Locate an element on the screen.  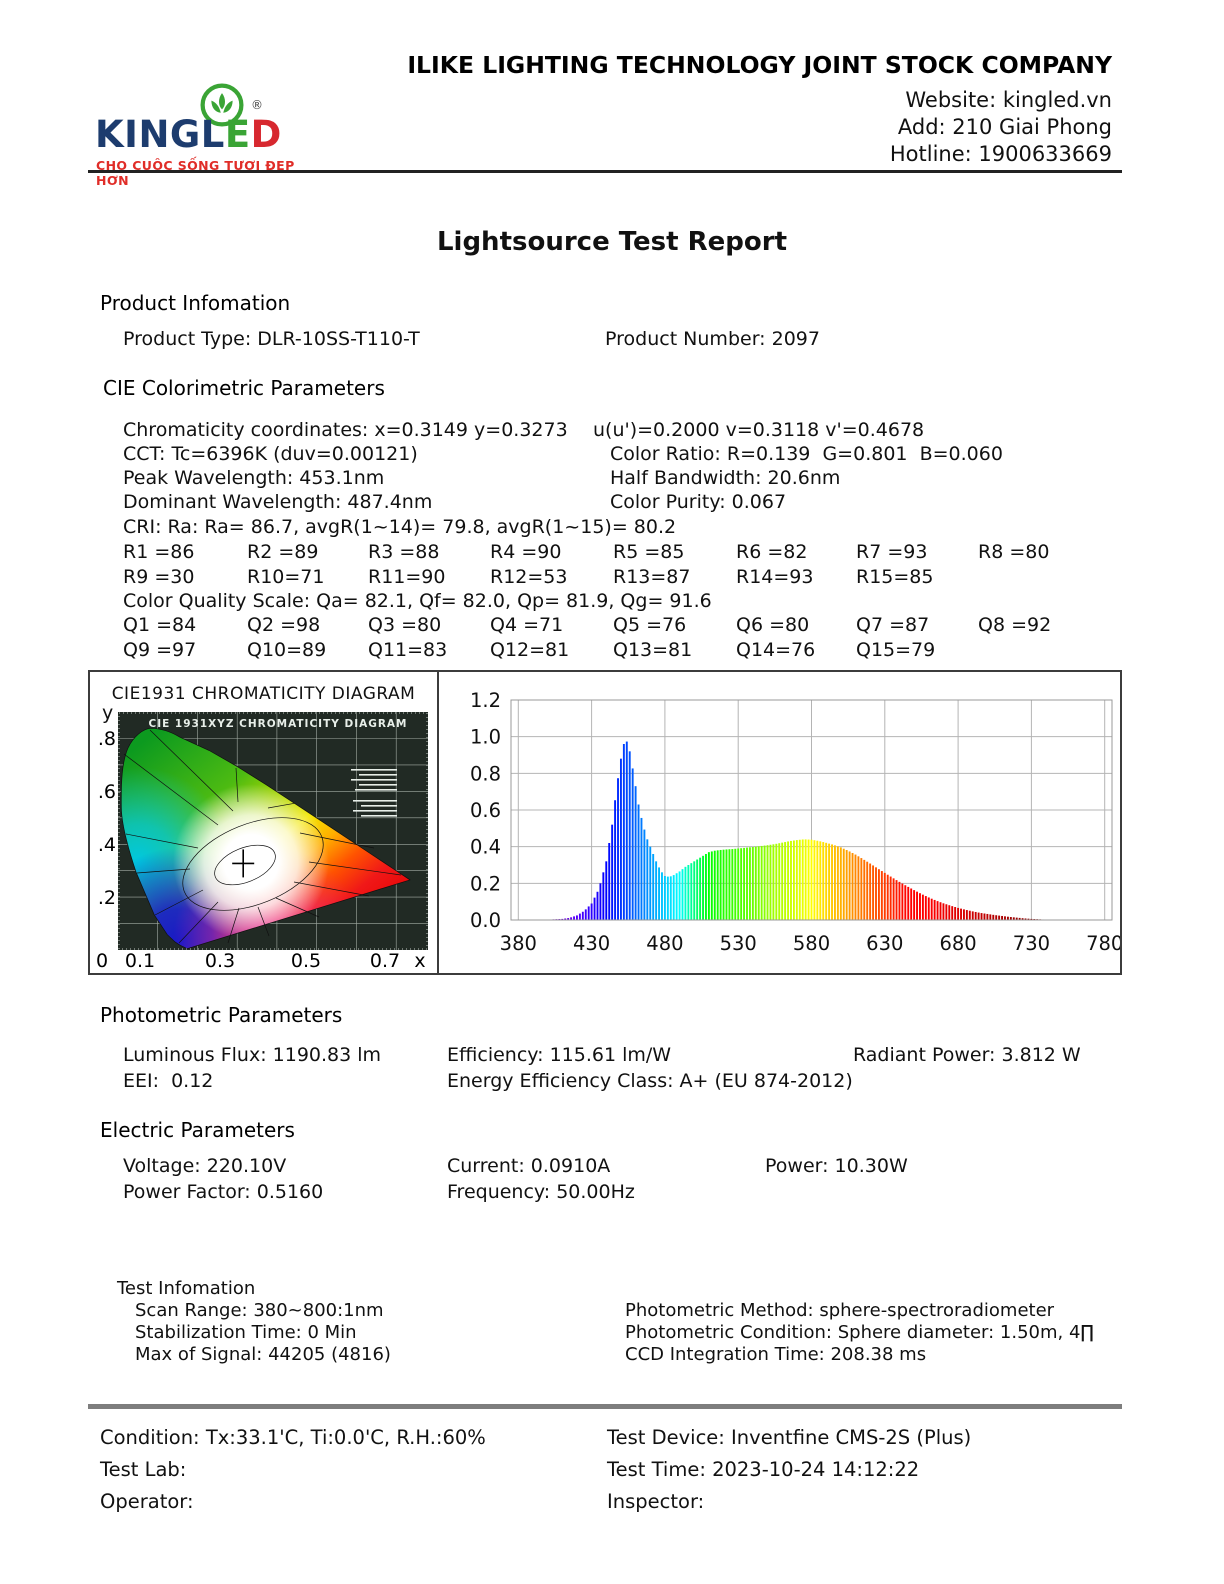
cie-x-tick: 0.3 is located at coordinates (220, 961).